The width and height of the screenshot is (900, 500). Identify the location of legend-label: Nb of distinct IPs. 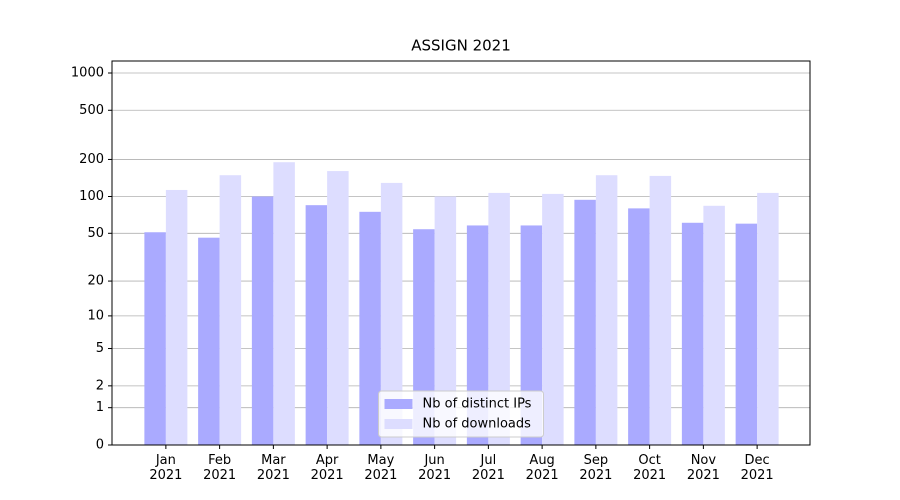
(477, 404).